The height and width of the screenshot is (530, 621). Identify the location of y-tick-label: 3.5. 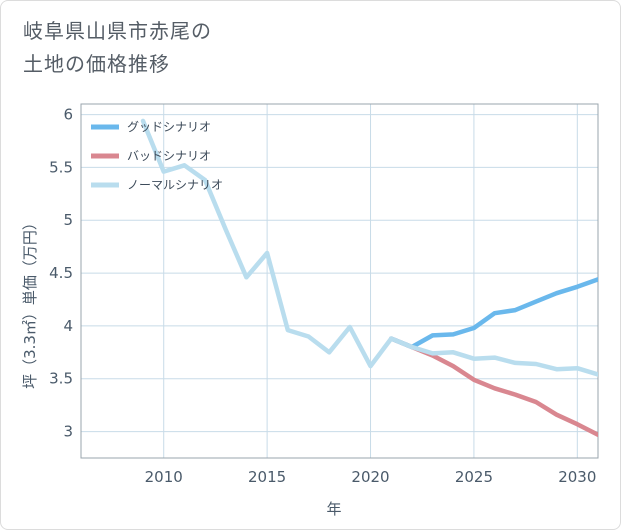
(61, 379).